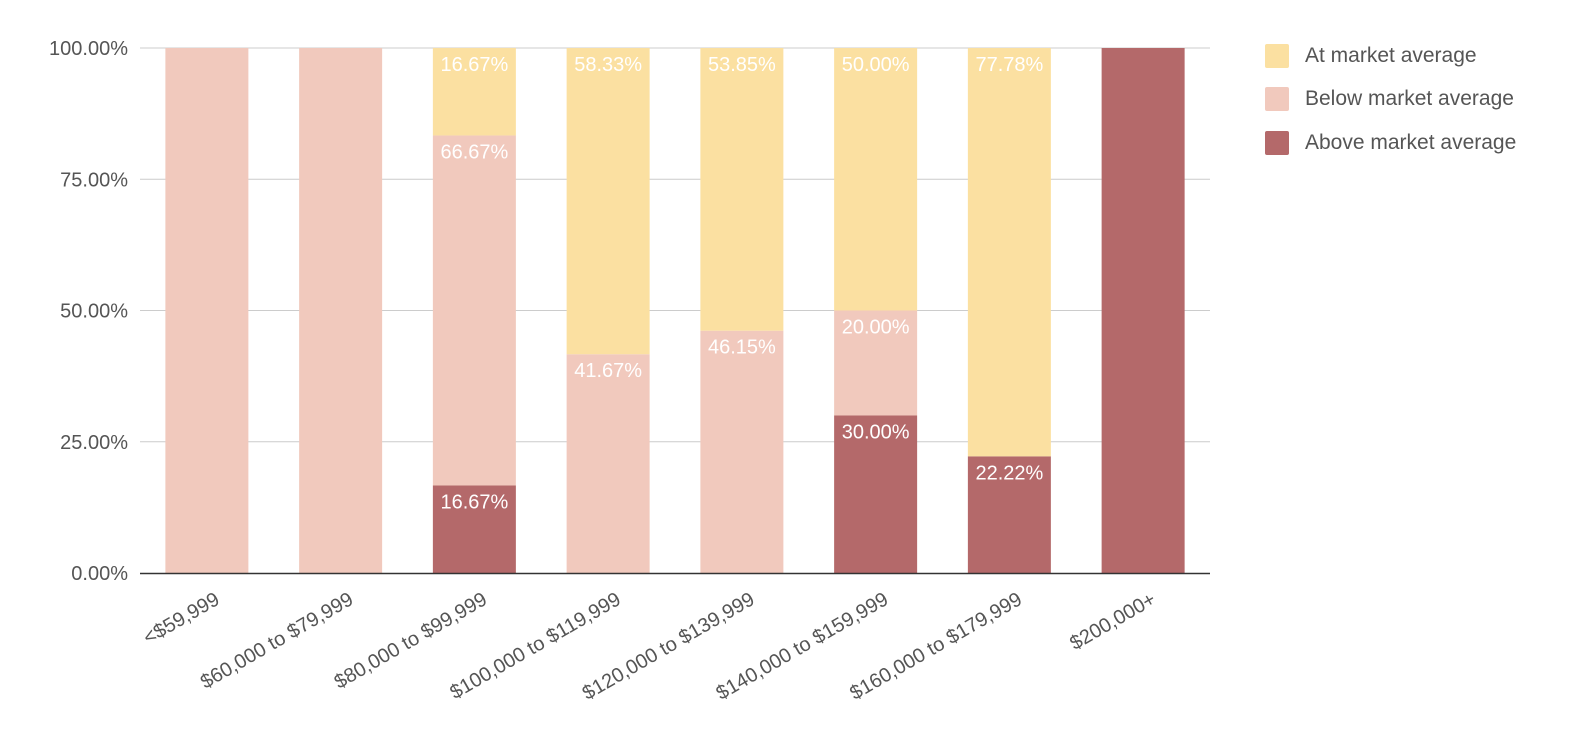 Image resolution: width=1582 pixels, height=754 pixels. Describe the element at coordinates (742, 348) in the screenshot. I see `data-label: 46.15%` at that location.